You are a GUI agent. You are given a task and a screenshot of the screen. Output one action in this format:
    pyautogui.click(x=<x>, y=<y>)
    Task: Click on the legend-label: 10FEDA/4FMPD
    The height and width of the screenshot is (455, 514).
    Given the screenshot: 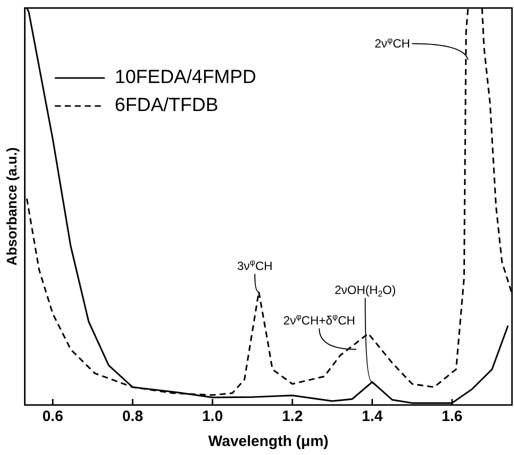 What is the action you would take?
    pyautogui.click(x=185, y=77)
    